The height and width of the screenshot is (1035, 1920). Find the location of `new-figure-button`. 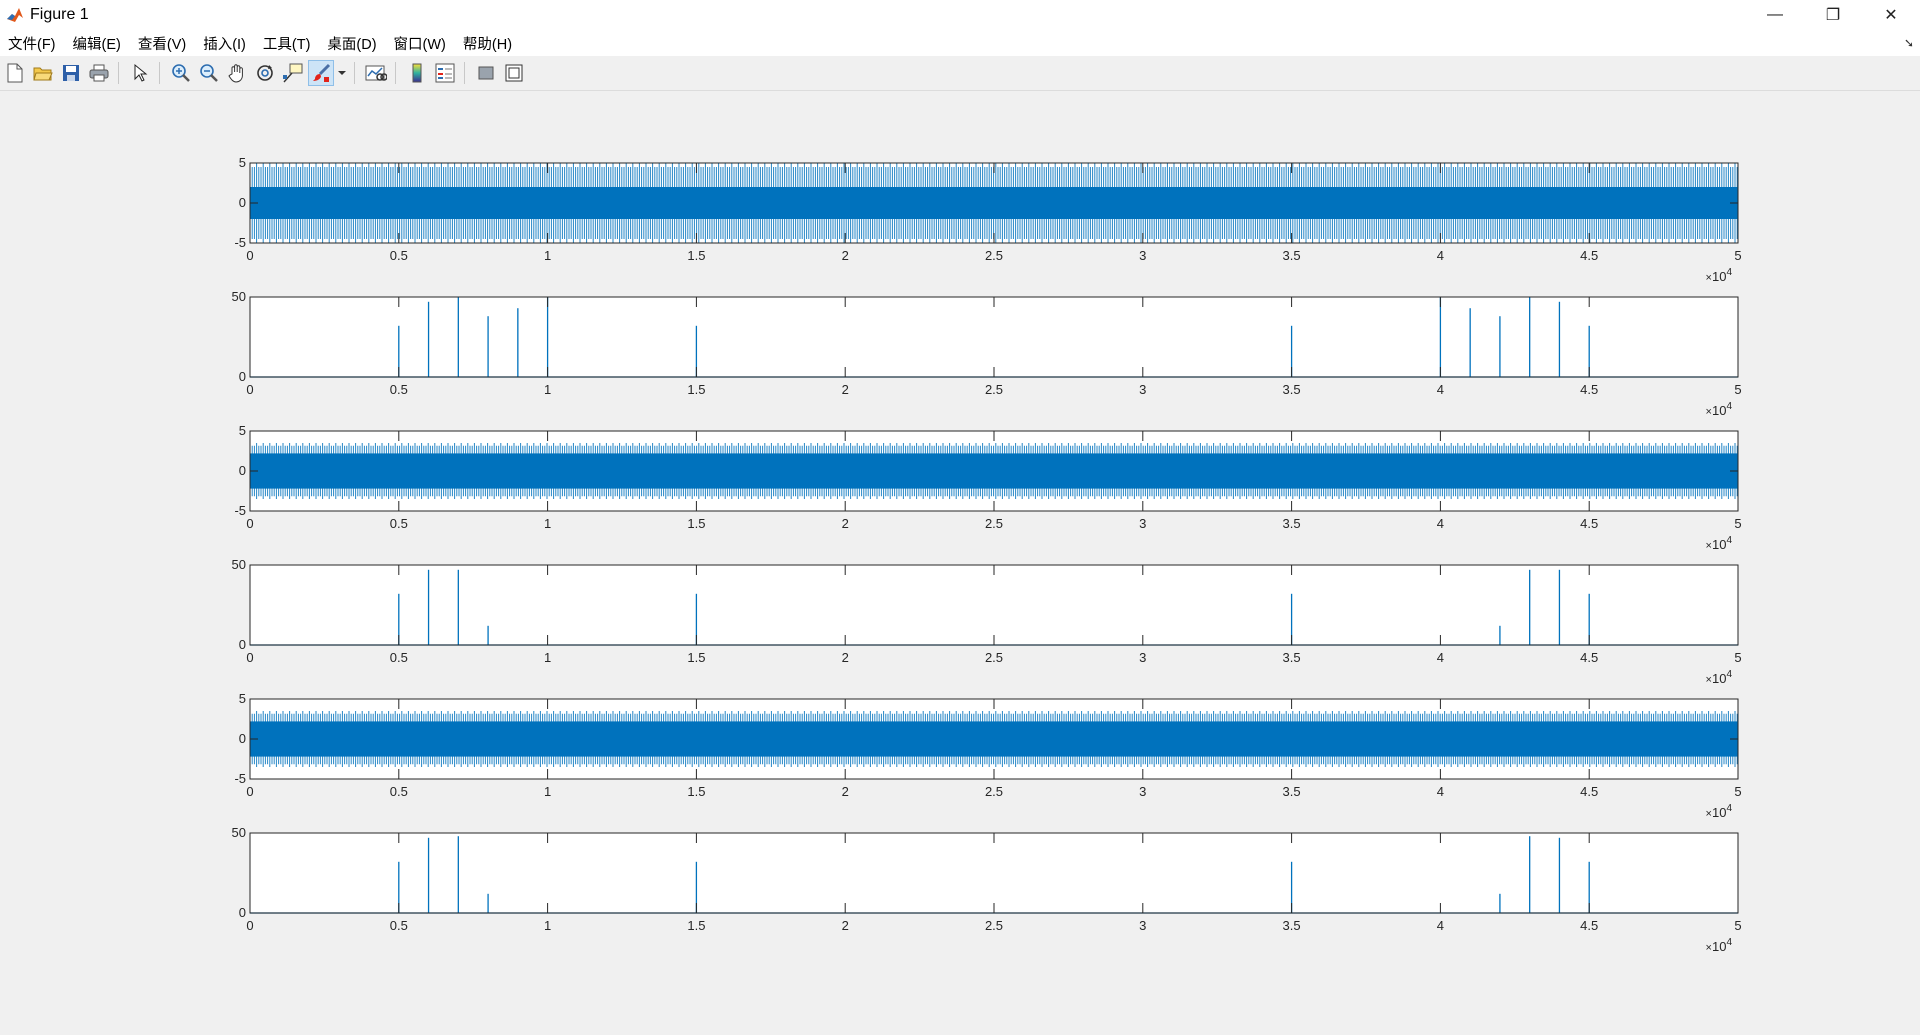

new-figure-button is located at coordinates (15, 73).